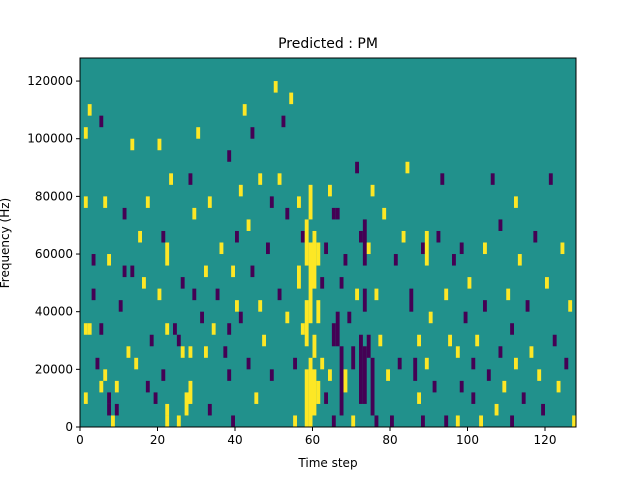 This screenshot has width=640, height=484. I want to click on y-tick-label: 120000, so click(50, 81).